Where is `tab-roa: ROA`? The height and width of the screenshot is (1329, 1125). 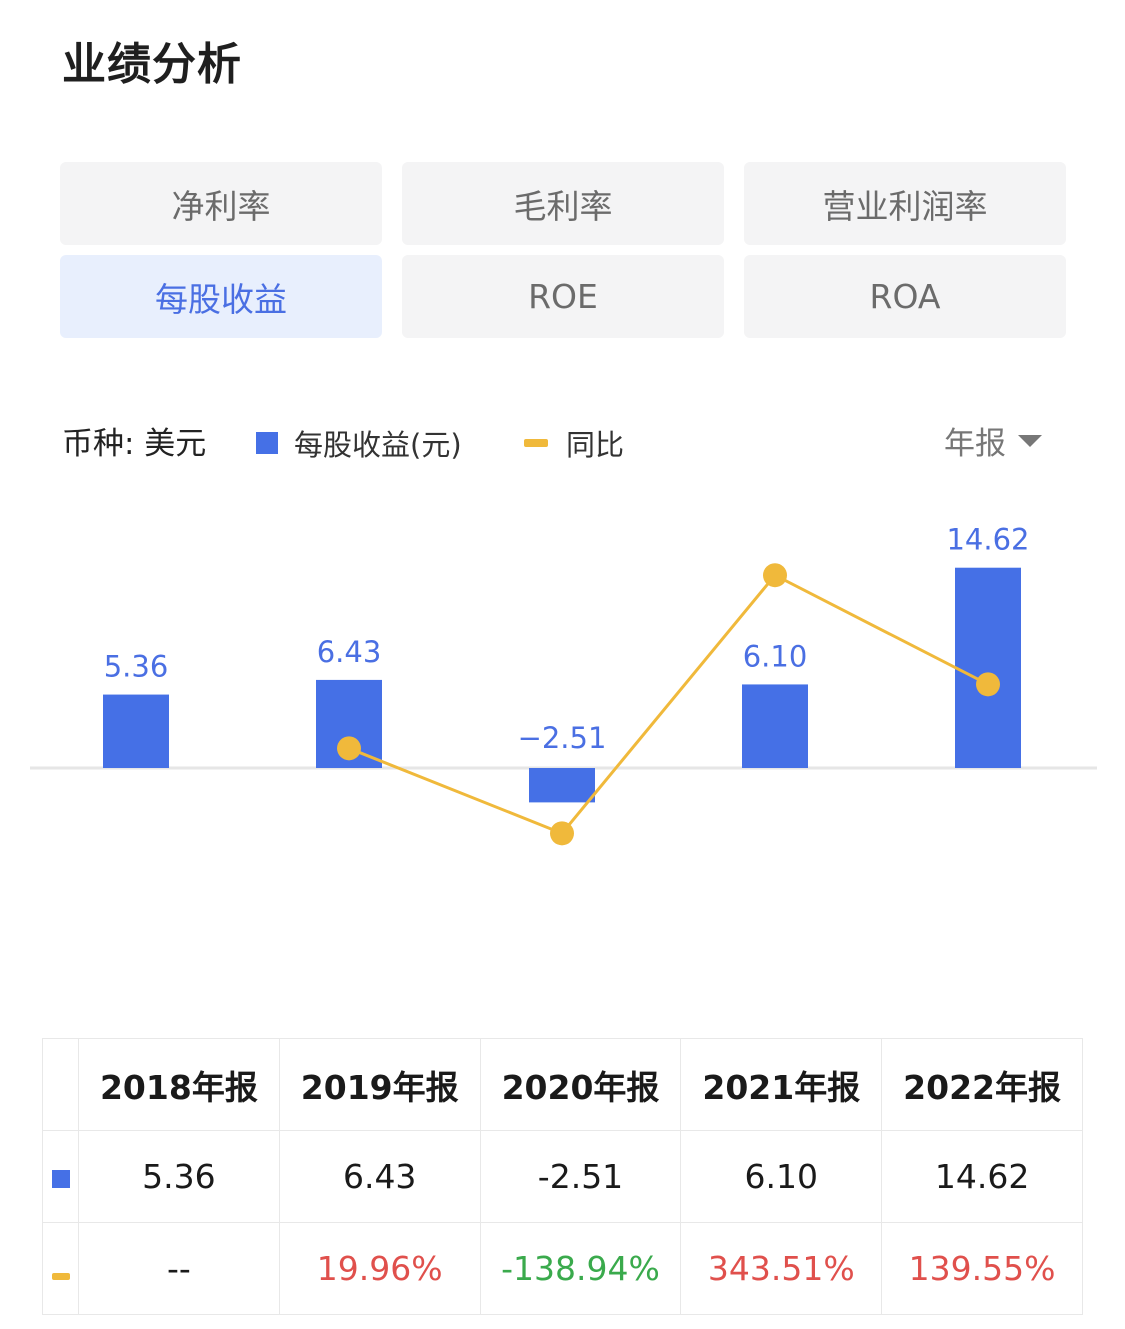 tab-roa: ROA is located at coordinates (905, 296).